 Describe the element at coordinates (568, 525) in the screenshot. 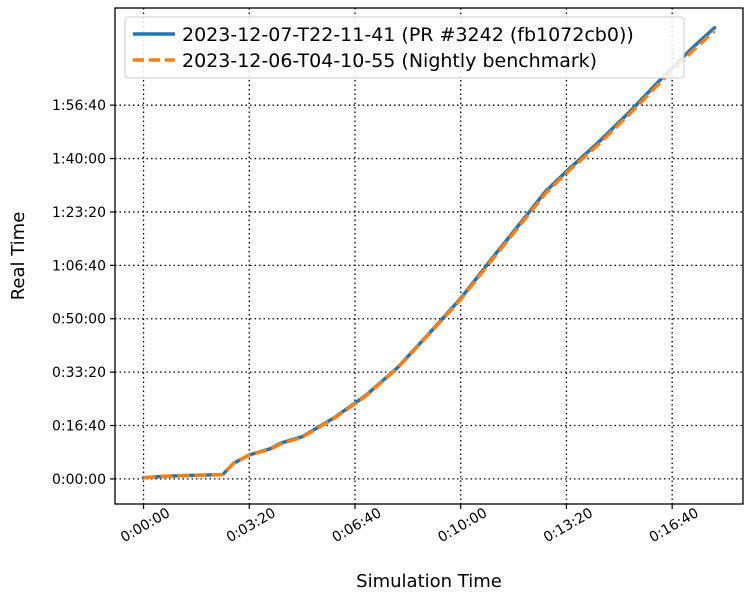

I see `x-tick-label: 0:13:20` at that location.